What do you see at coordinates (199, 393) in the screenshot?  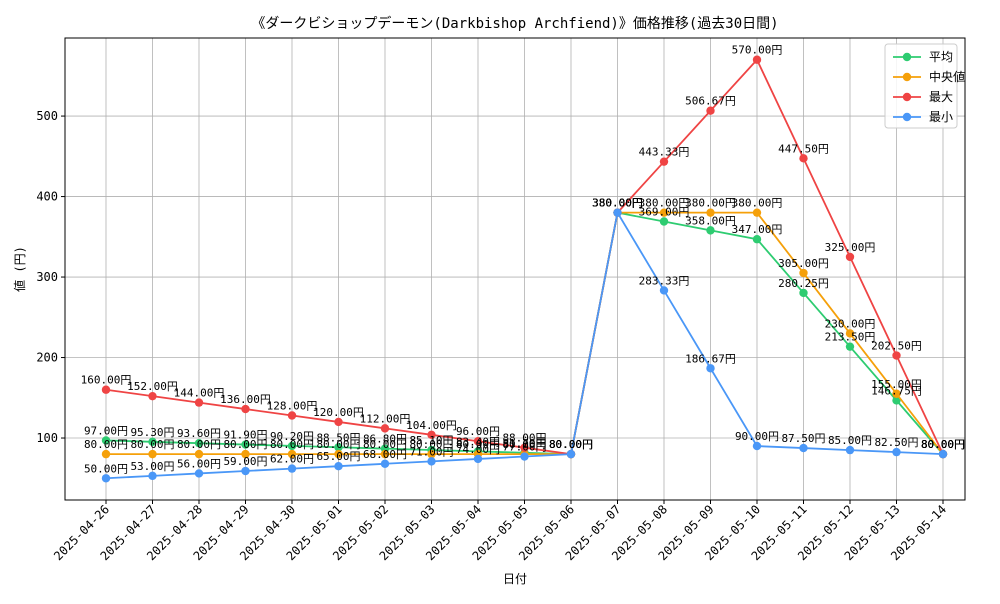 I see `data-label: 144.00円` at bounding box center [199, 393].